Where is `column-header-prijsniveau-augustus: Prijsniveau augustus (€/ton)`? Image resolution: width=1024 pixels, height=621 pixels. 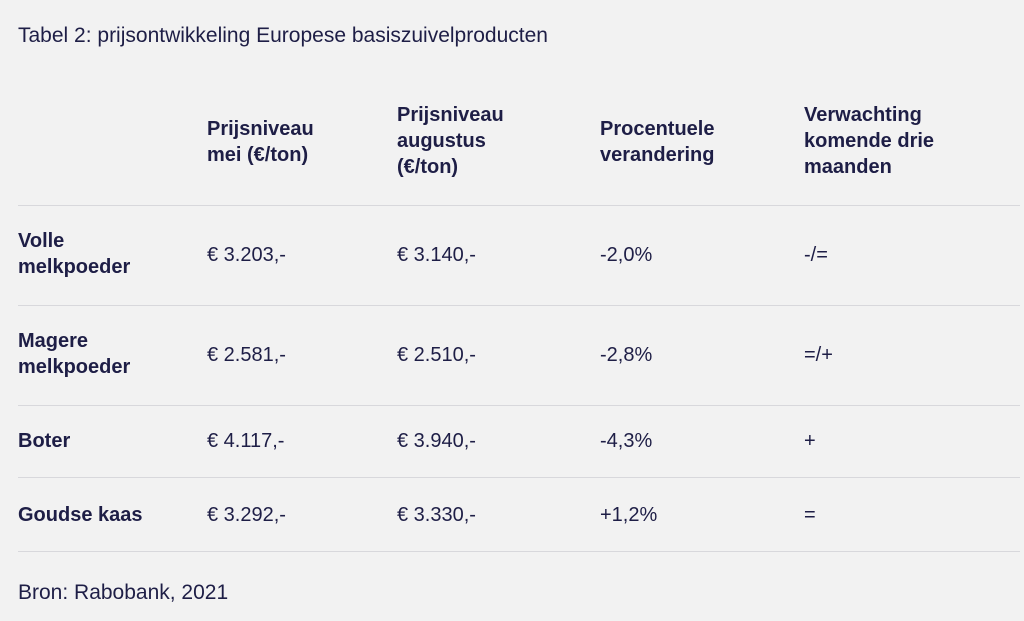 column-header-prijsniveau-augustus: Prijsniveau augustus (€/ton) is located at coordinates (450, 141).